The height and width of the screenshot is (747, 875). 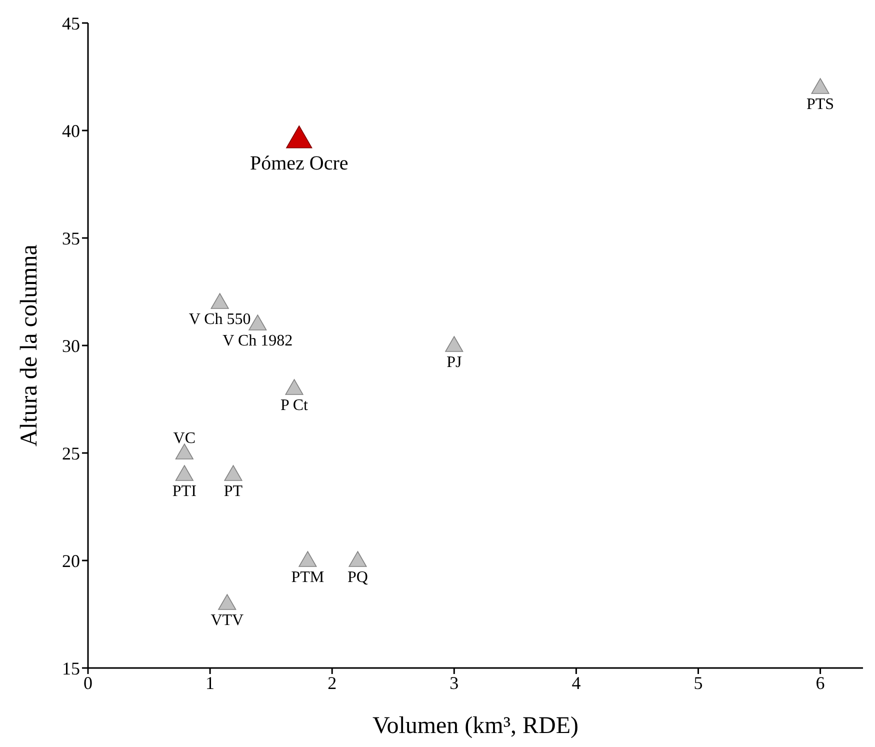 What do you see at coordinates (698, 682) in the screenshot?
I see `x-tick-label: 5` at bounding box center [698, 682].